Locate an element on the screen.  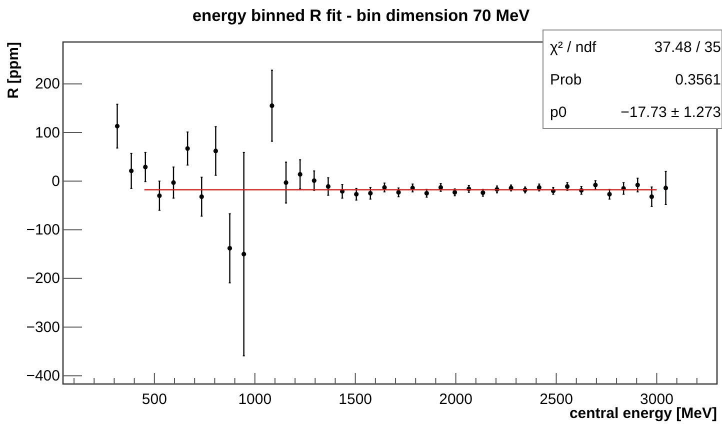
x-tick-label: 1500 is located at coordinates (355, 399).